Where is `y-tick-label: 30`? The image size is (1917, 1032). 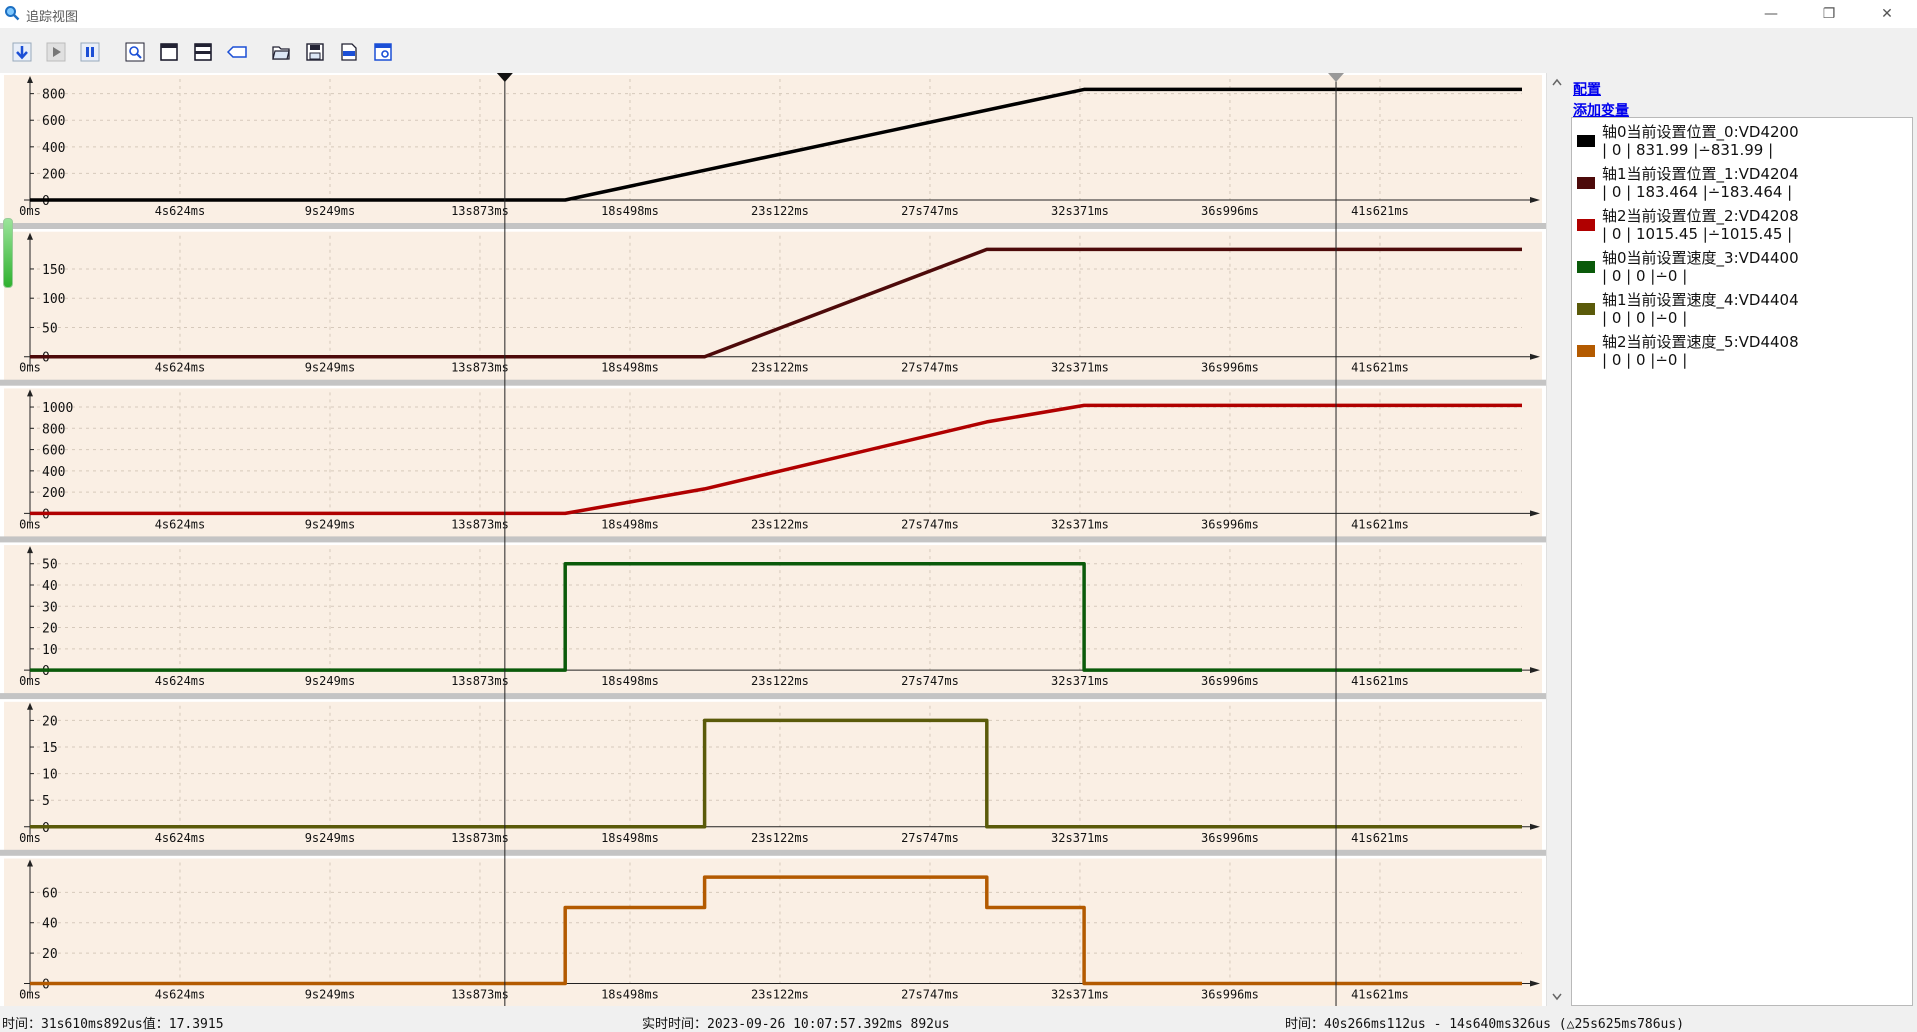 y-tick-label: 30 is located at coordinates (50, 607).